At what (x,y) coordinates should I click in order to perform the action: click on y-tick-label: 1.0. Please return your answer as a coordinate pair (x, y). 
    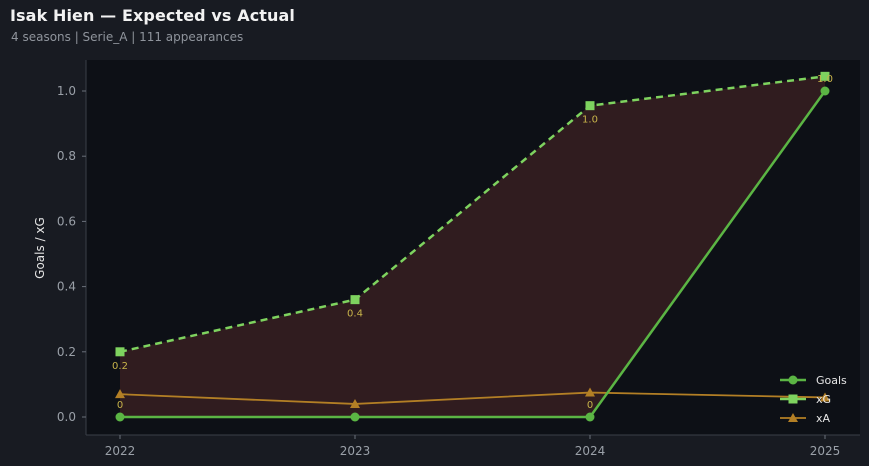
    Looking at the image, I should click on (66, 91).